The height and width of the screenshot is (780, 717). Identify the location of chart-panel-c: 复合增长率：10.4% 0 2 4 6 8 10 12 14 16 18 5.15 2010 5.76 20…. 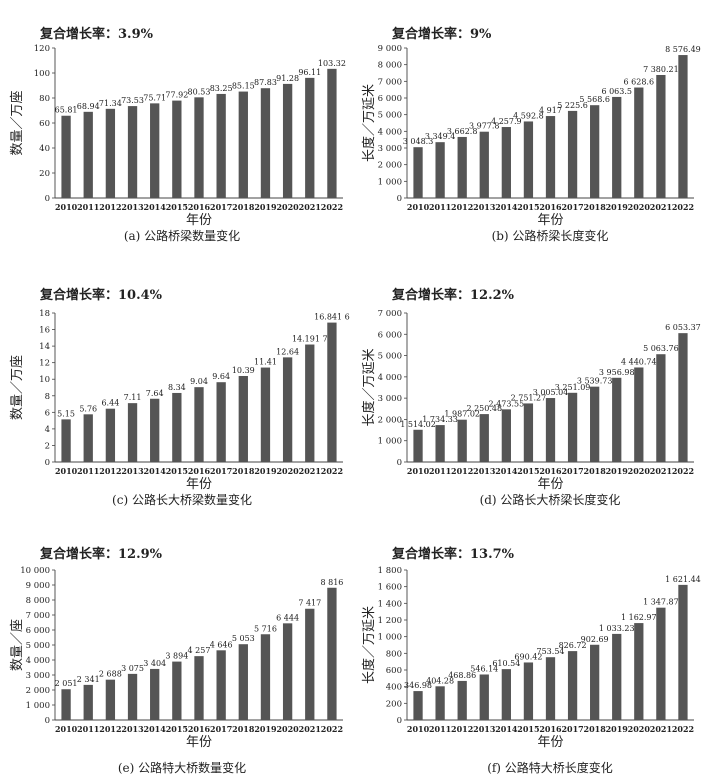
(180, 397).